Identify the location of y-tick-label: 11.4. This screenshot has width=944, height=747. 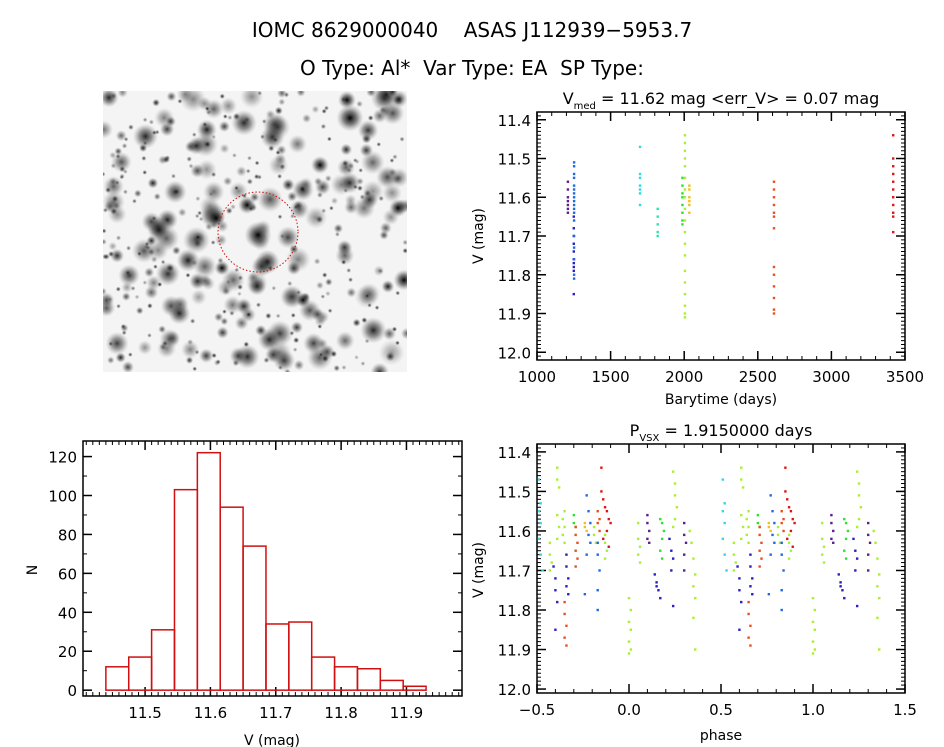
(514, 453).